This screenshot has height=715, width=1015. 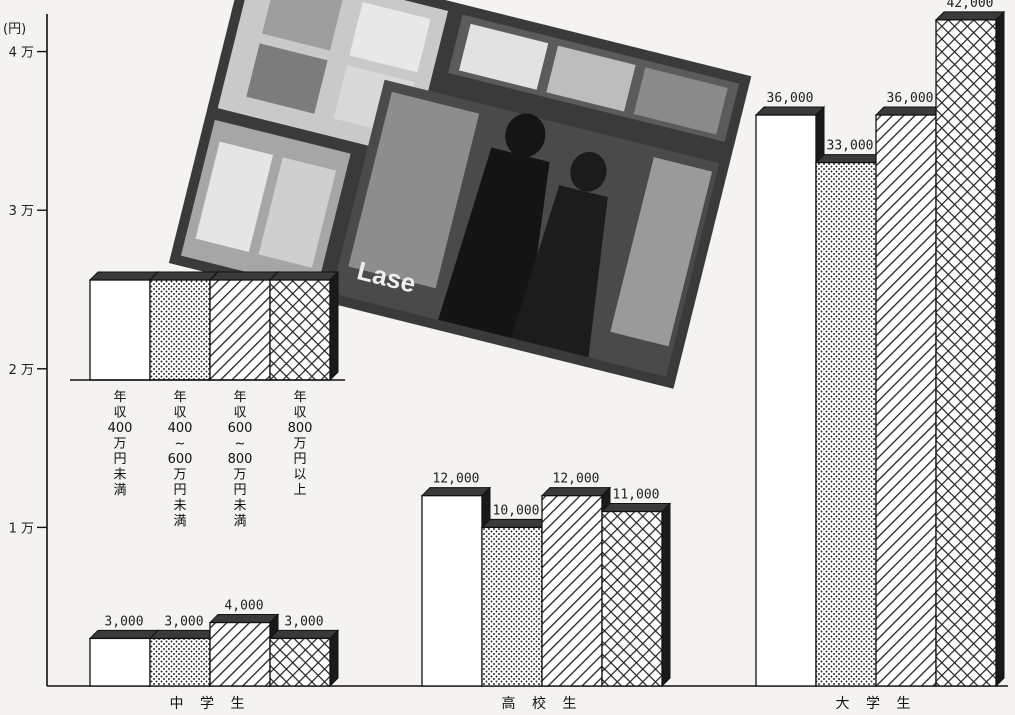 I want to click on data-label: 4,000, so click(x=243, y=606).